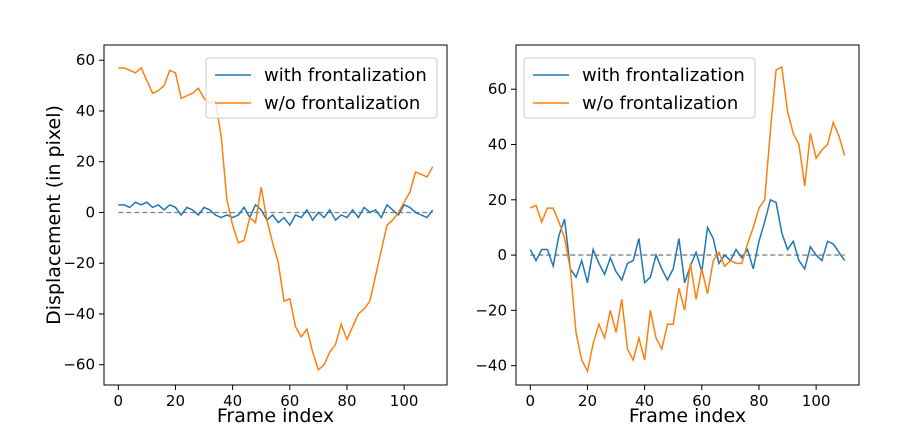  I want to click on y-tick-label: −60, so click(79, 365).